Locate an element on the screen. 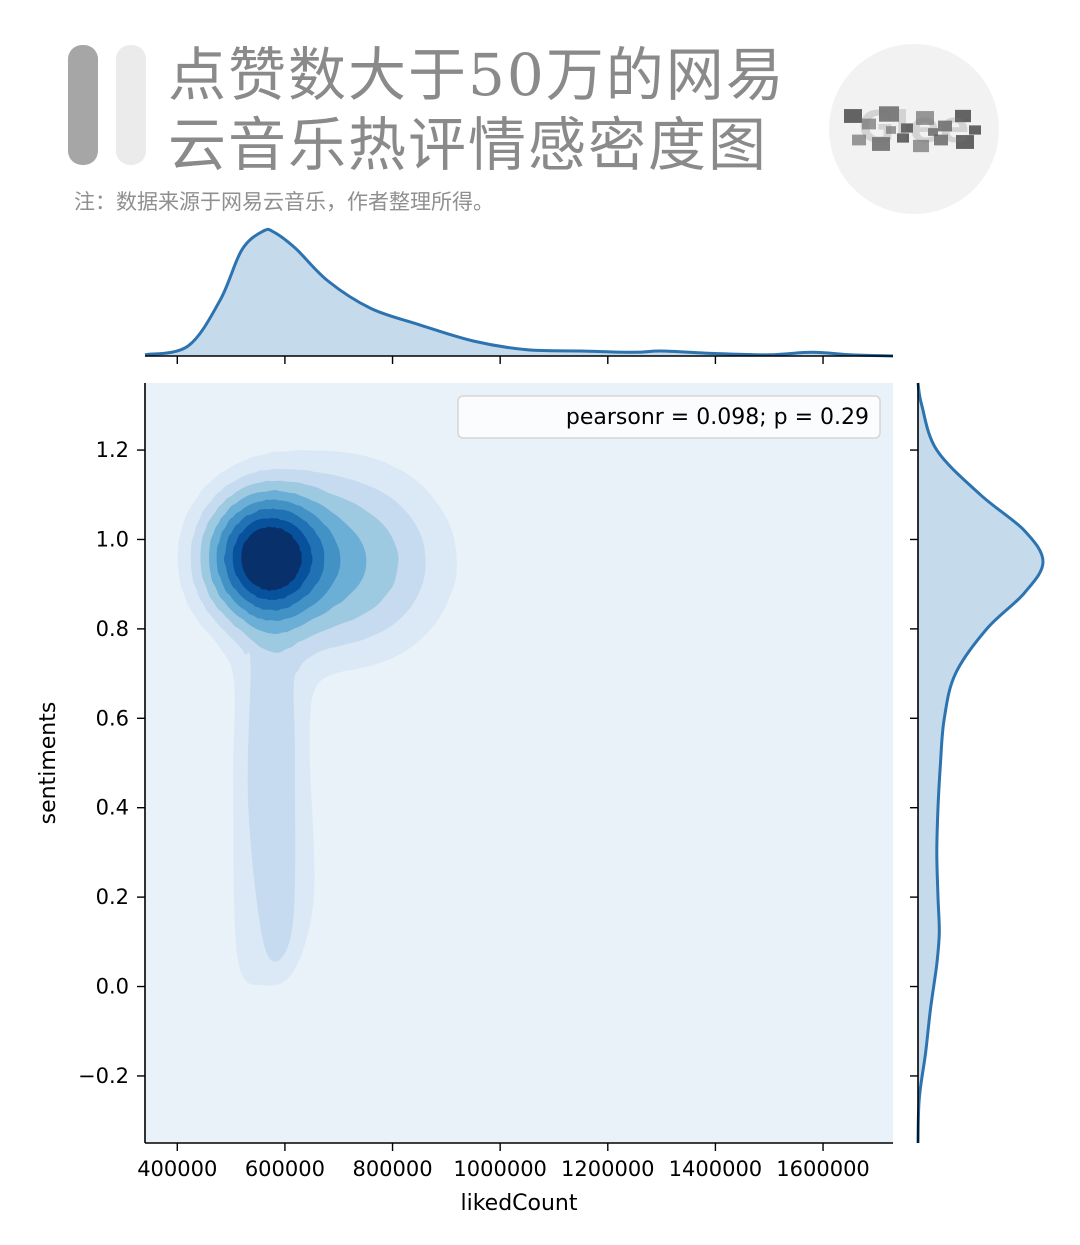  legend-annotation: pearsonr = 0.098; p = 0.29 is located at coordinates (717, 417).